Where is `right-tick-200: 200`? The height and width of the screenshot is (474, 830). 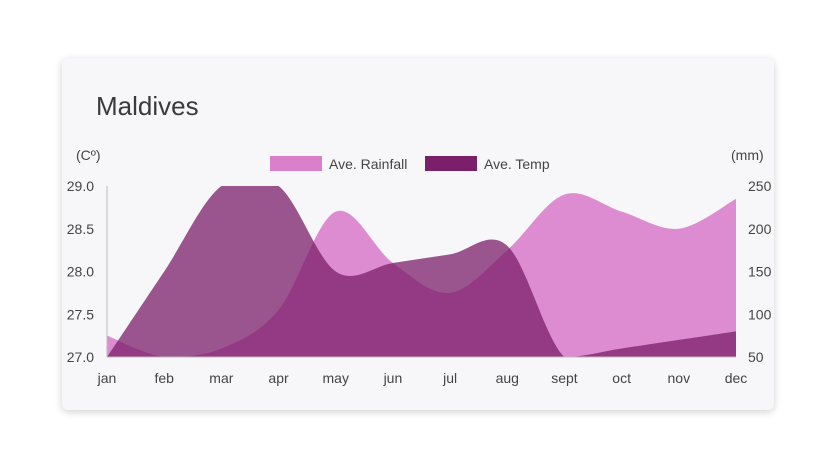
right-tick-200: 200 is located at coordinates (760, 229).